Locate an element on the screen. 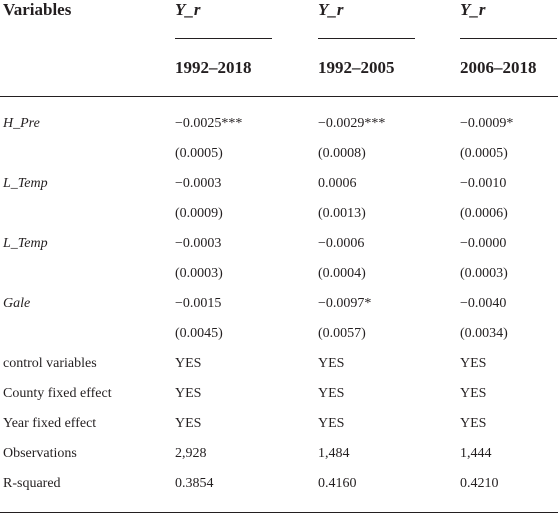 The height and width of the screenshot is (514, 558). table-row: Observations 2,928 1,484 1,444 is located at coordinates (279, 455).